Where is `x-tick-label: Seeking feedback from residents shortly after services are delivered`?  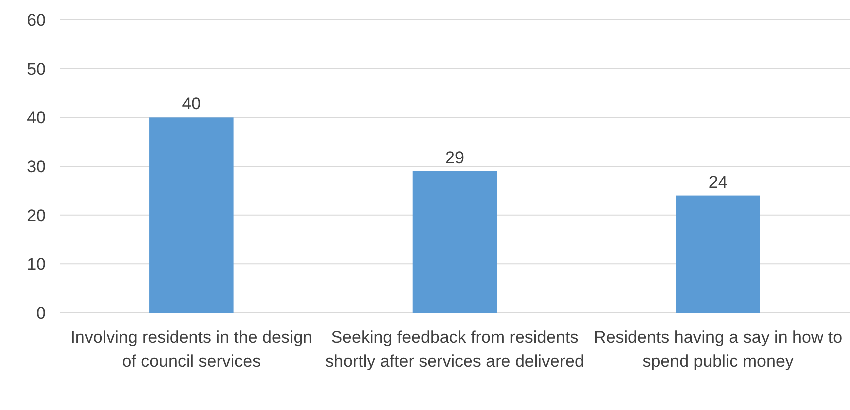
x-tick-label: Seeking feedback from residents shortly after services are delivered is located at coordinates (455, 349).